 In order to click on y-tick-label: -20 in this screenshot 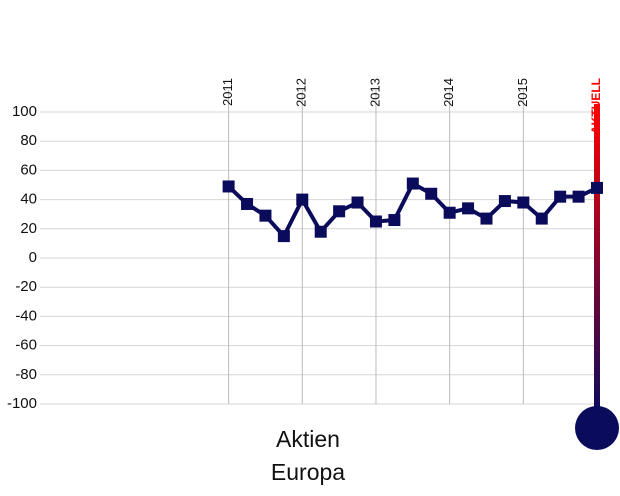, I will do `click(26, 286)`.